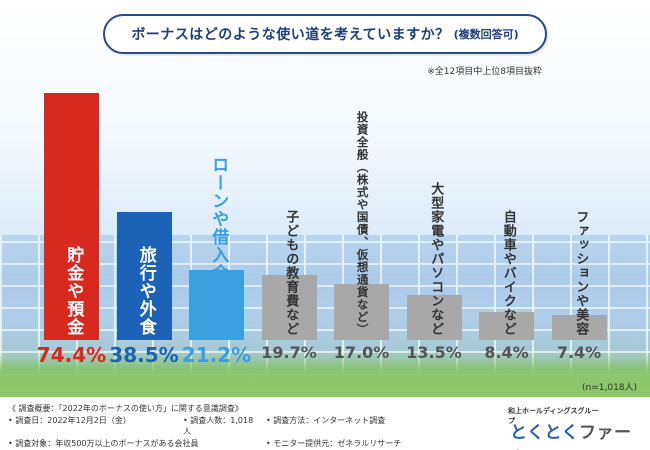  Describe the element at coordinates (434, 352) in the screenshot. I see `value-label-6: 13.5%` at that location.